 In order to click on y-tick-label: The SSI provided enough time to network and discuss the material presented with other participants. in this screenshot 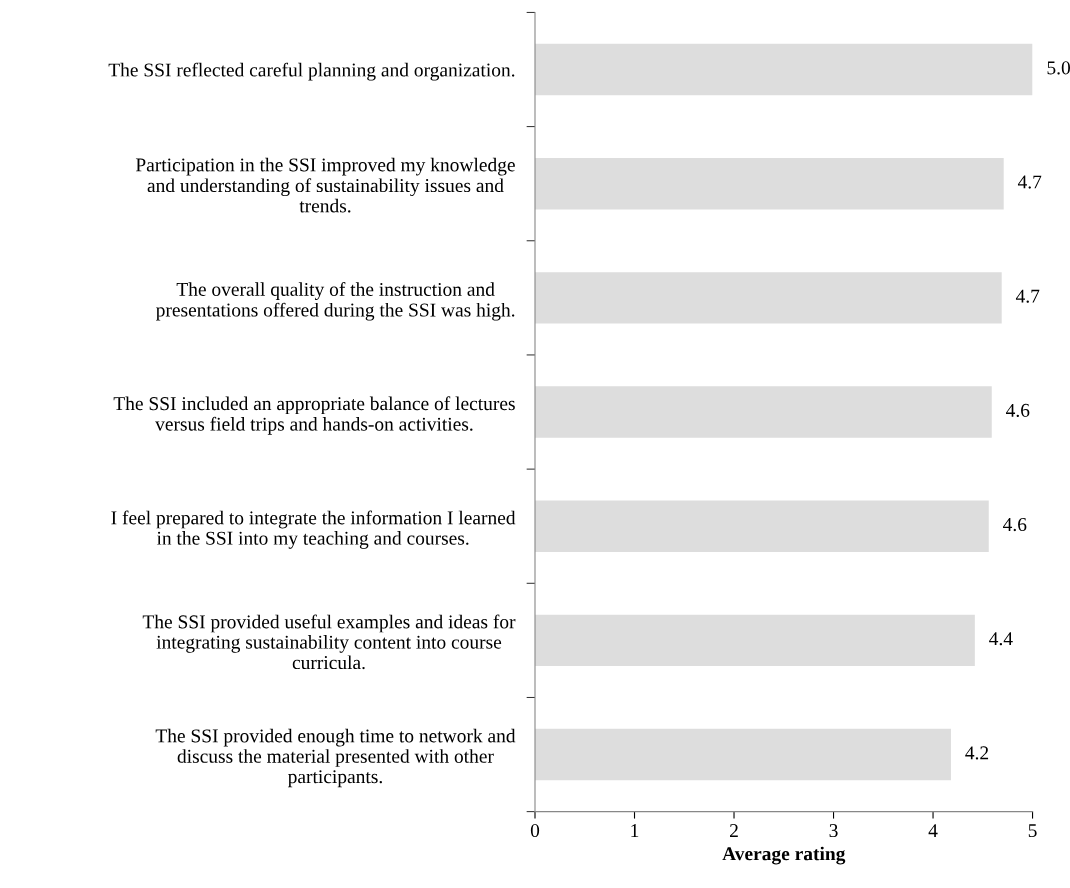, I will do `click(335, 758)`.